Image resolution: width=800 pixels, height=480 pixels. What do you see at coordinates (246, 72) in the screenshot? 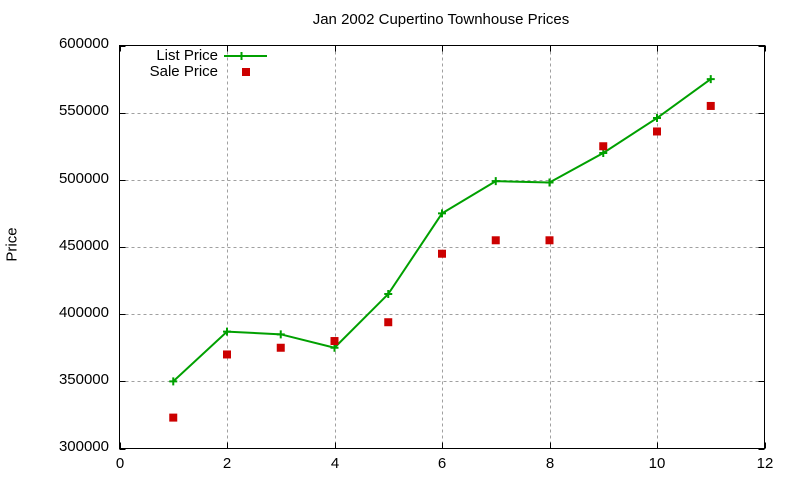
I see `legend-sale-marker-icon` at bounding box center [246, 72].